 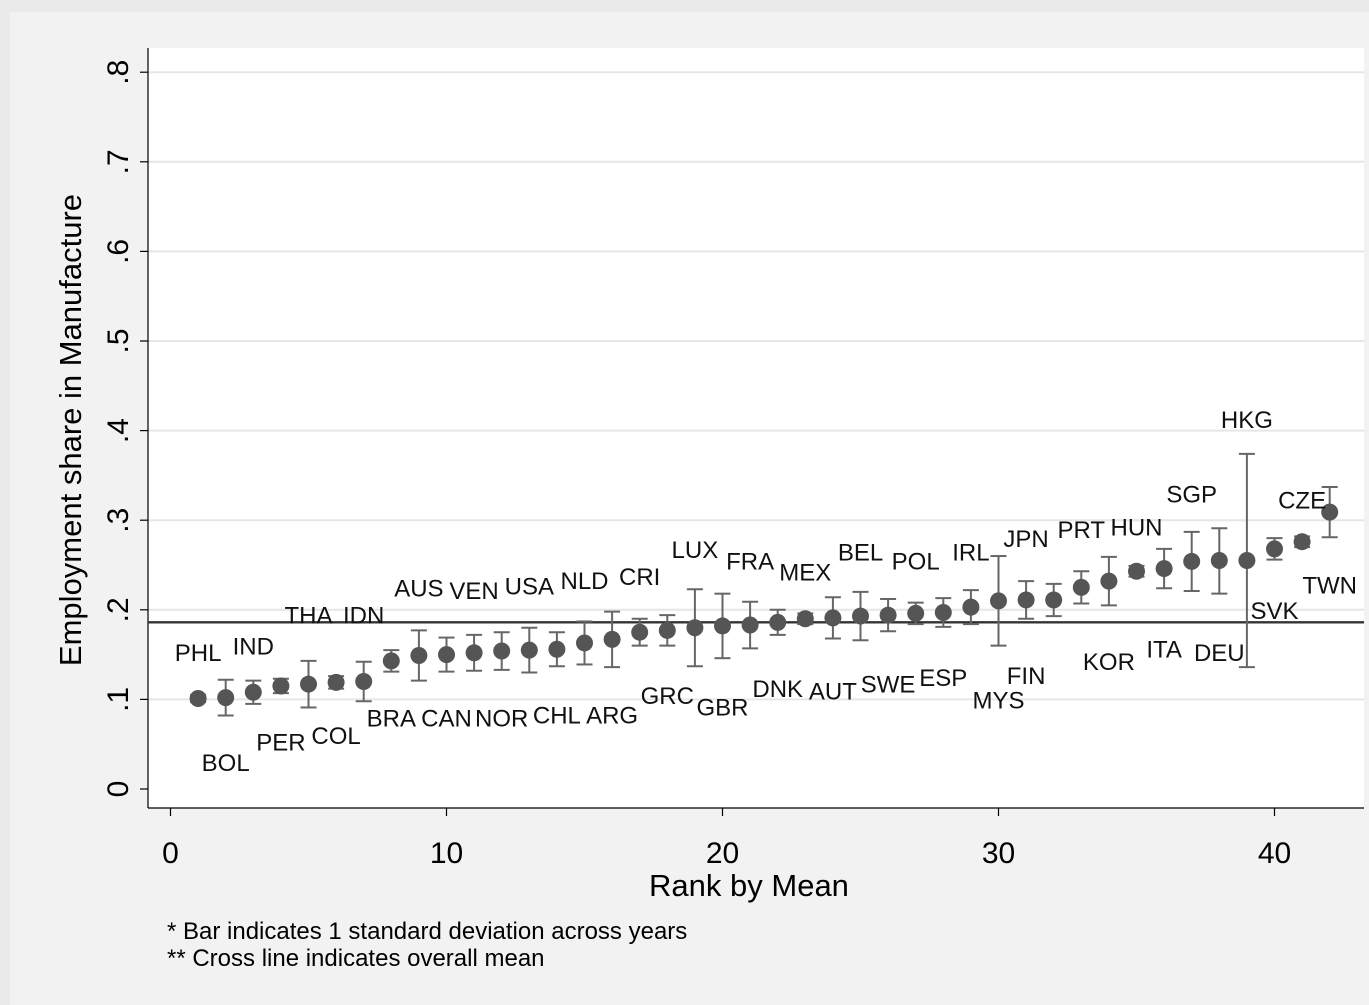 I want to click on point-label-idn: IDN, so click(x=363, y=615).